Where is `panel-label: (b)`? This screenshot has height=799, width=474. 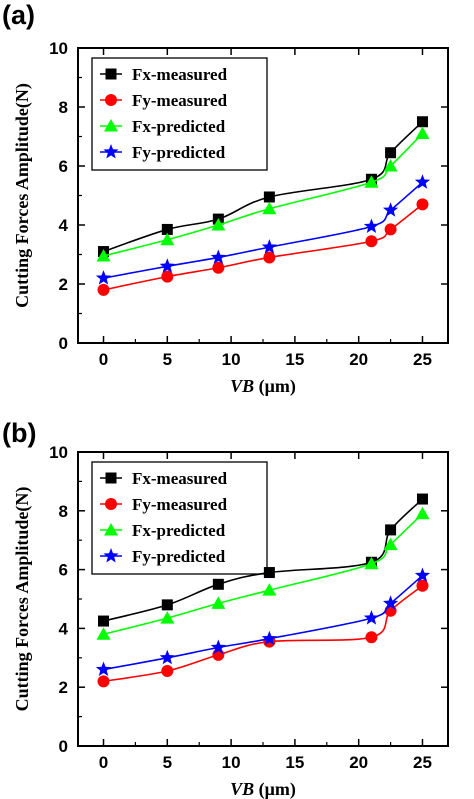 panel-label: (b) is located at coordinates (19, 433).